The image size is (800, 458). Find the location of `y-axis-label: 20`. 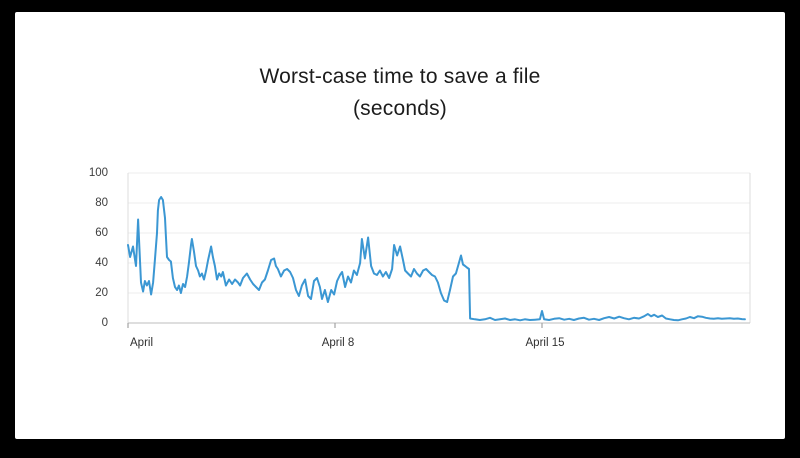

y-axis-label: 20 is located at coordinates (101, 293).